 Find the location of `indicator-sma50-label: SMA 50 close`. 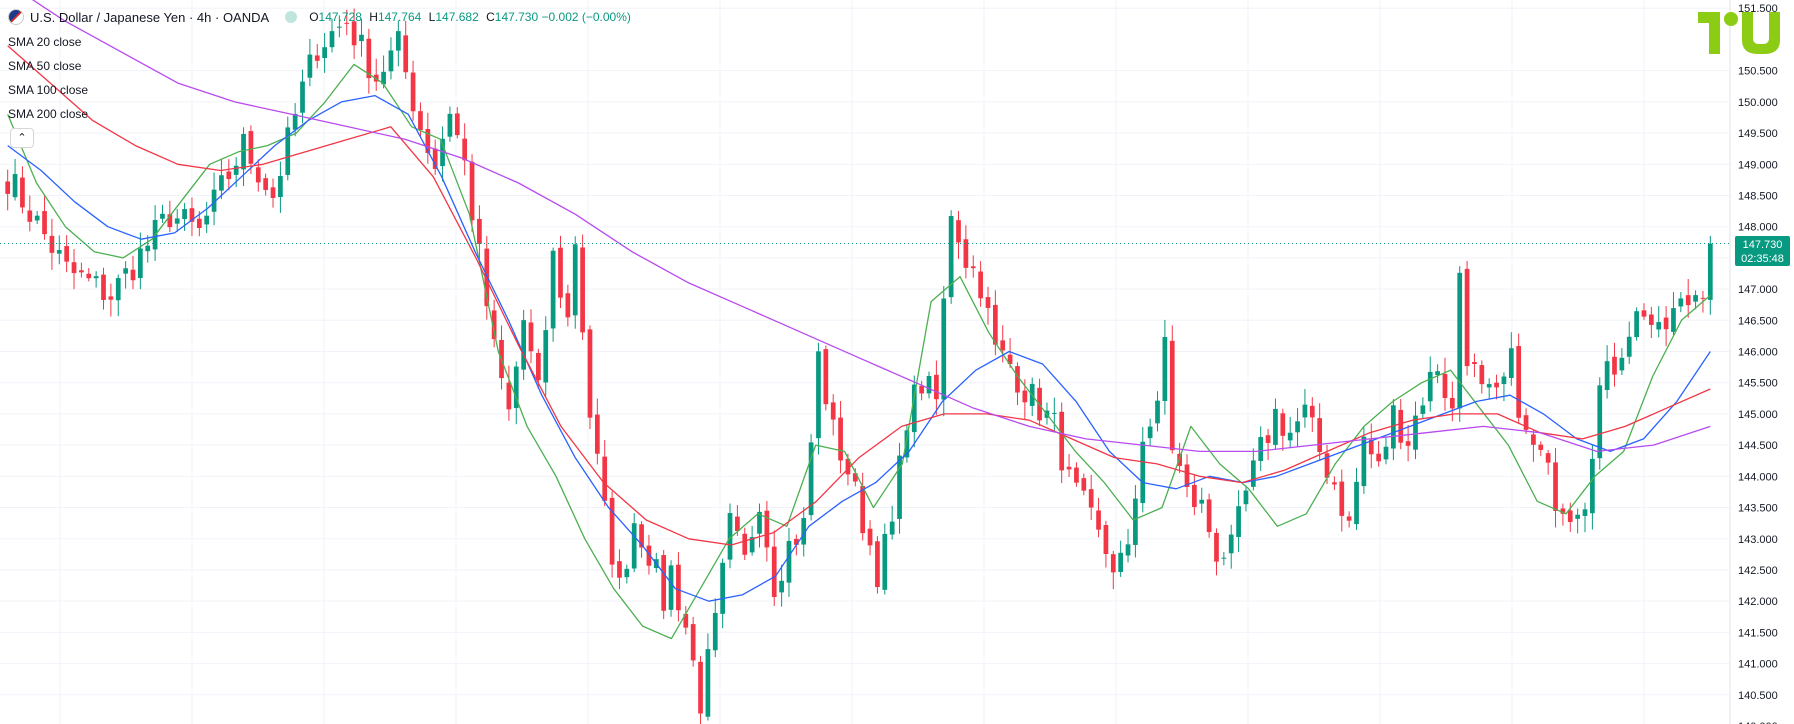

indicator-sma50-label: SMA 50 close is located at coordinates (45, 66).